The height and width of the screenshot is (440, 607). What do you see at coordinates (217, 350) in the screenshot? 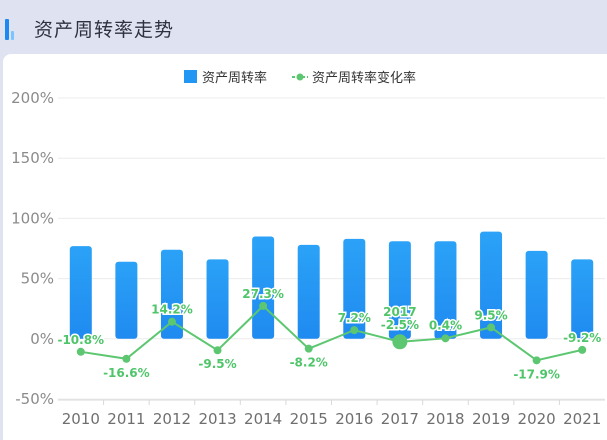
I see `line-point-2013` at bounding box center [217, 350].